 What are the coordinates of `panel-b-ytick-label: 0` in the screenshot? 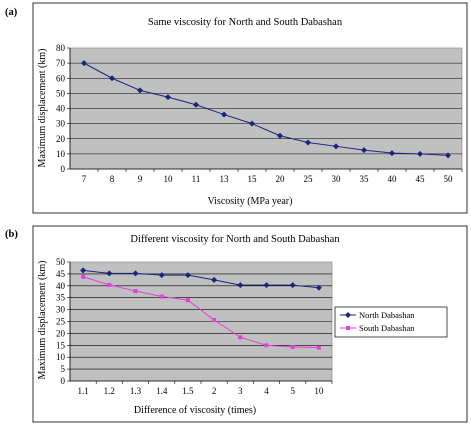 It's located at (63, 381).